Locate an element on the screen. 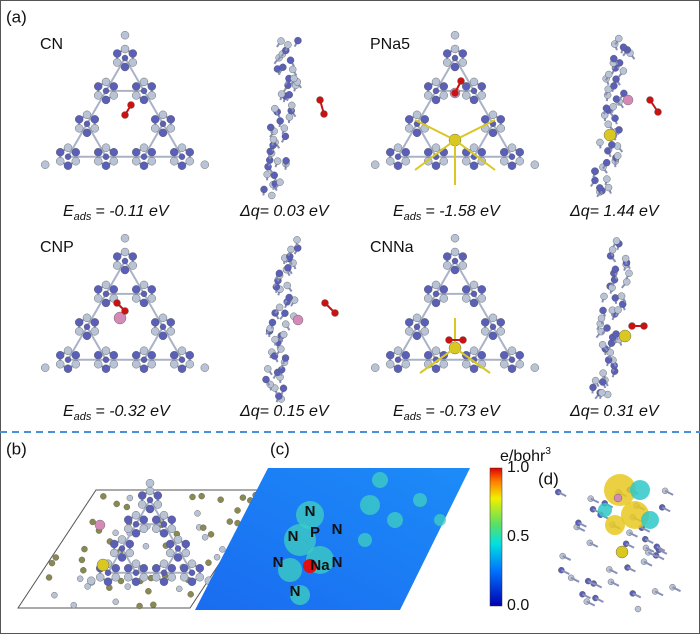 The height and width of the screenshot is (634, 700). density-map is located at coordinates (332, 539).